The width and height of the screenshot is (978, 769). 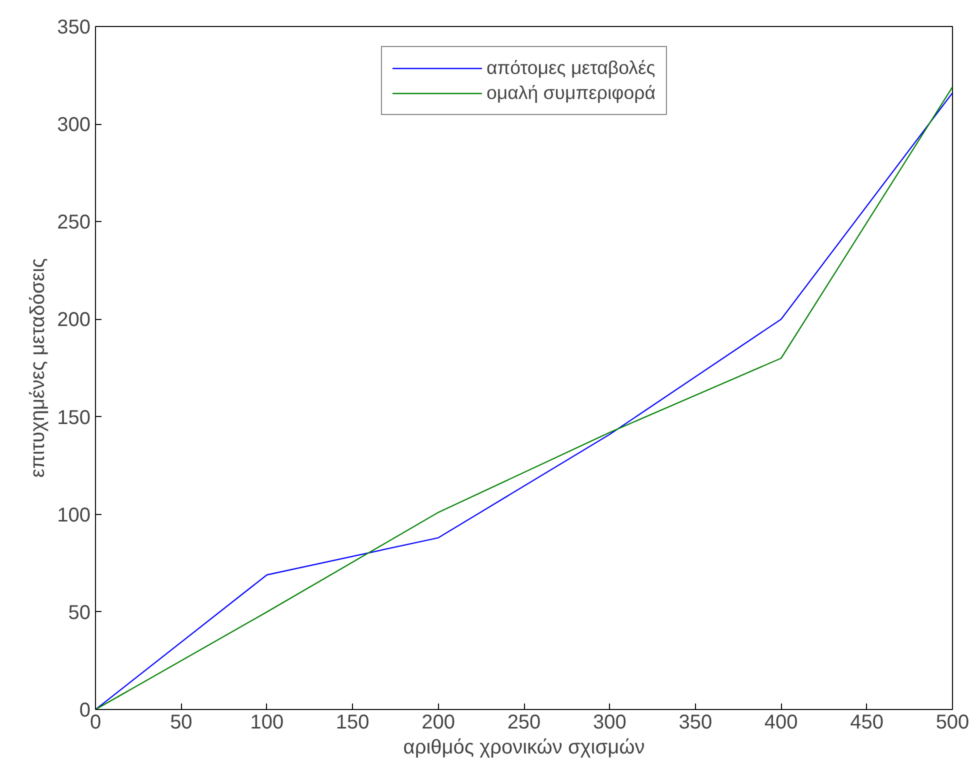 What do you see at coordinates (781, 723) in the screenshot?
I see `x-tick-label: 400` at bounding box center [781, 723].